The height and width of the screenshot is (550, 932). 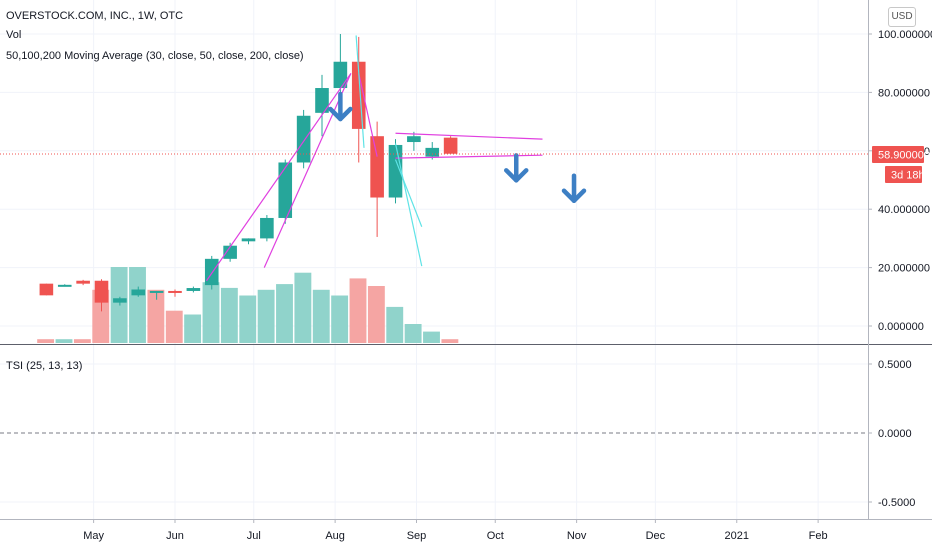 What do you see at coordinates (895, 434) in the screenshot?
I see `tsi-tick-label: 0.0000` at bounding box center [895, 434].